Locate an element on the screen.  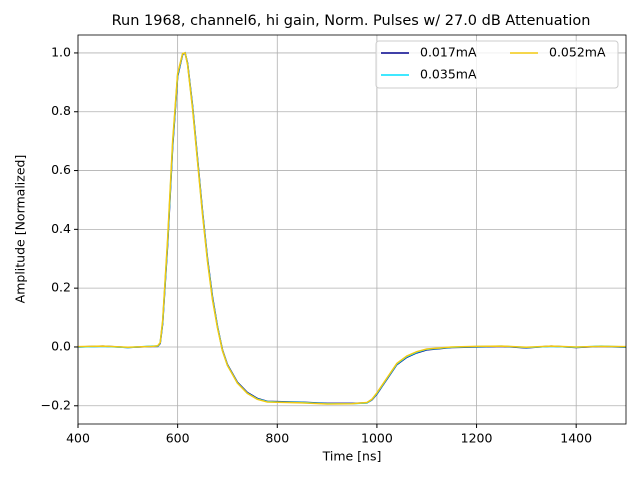
y-tick-label: 0.0 is located at coordinates (61, 345).